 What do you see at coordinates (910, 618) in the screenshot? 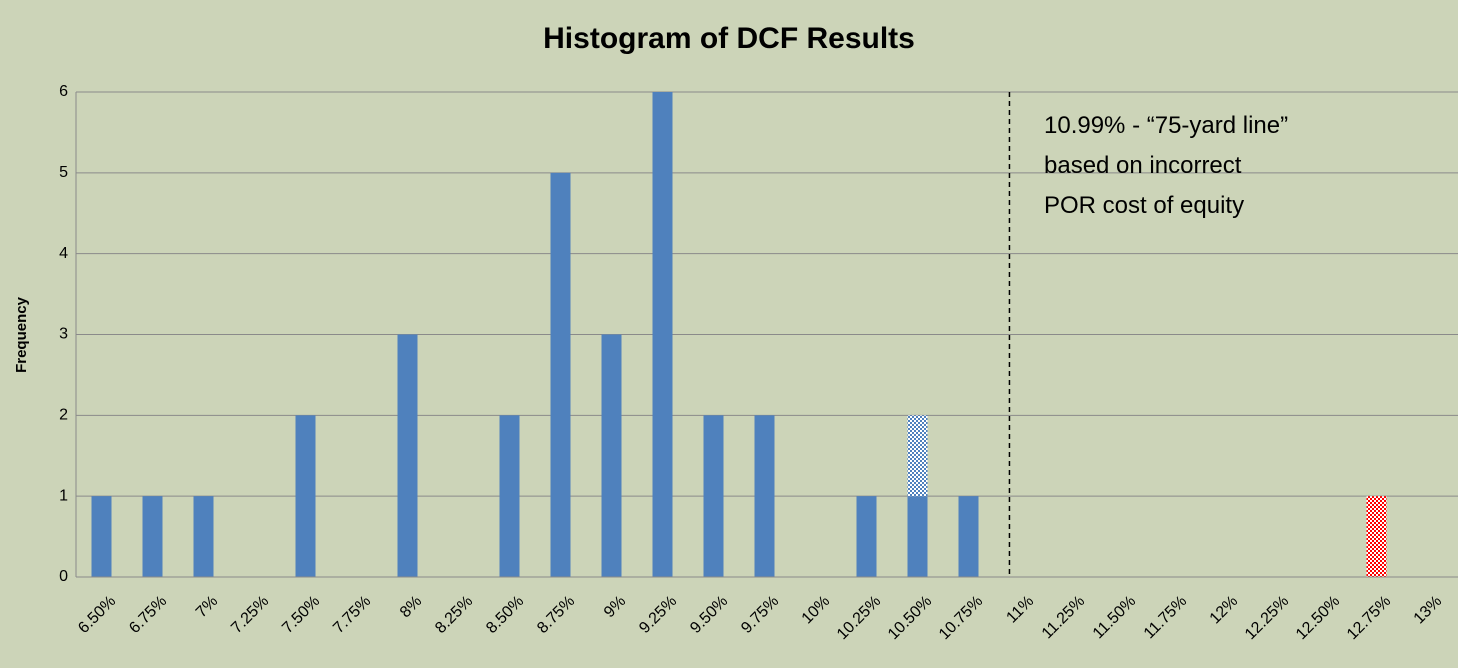
I see `x-tick-label: 10.50%` at bounding box center [910, 618].